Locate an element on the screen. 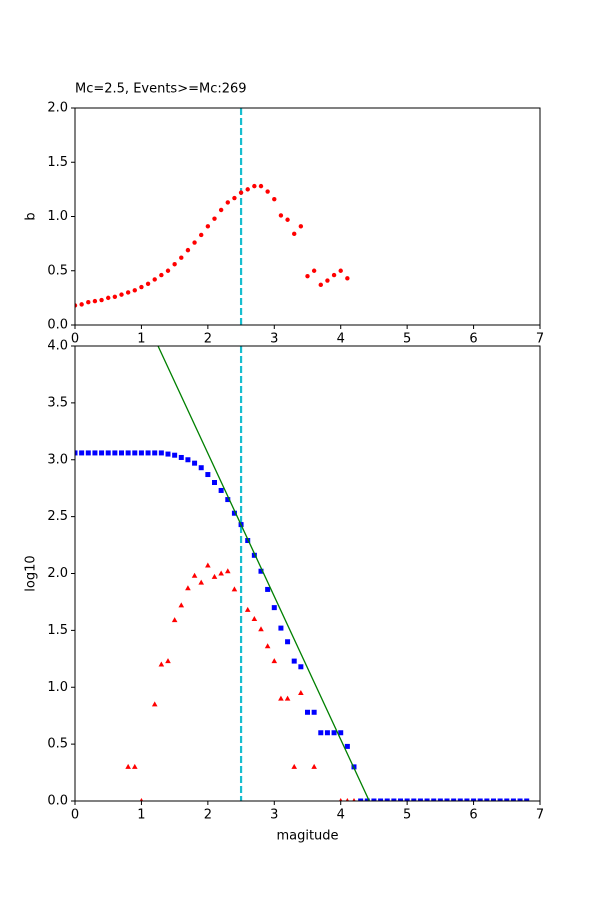  y-axis-label: b is located at coordinates (31, 216).